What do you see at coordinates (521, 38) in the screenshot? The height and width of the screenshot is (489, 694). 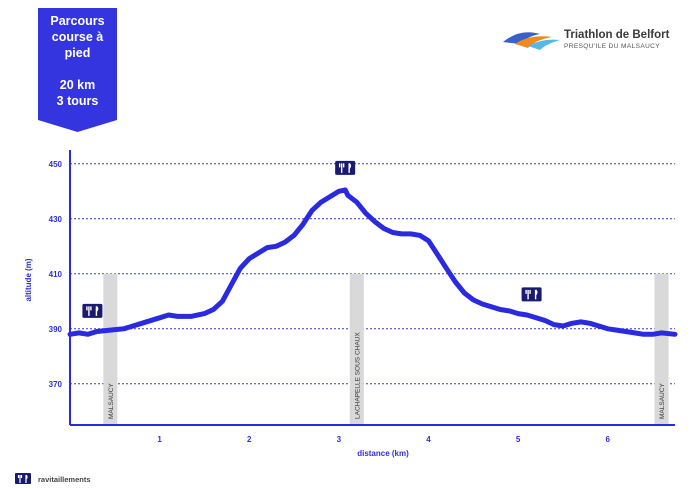 I see `logo-swoosh-icon` at bounding box center [521, 38].